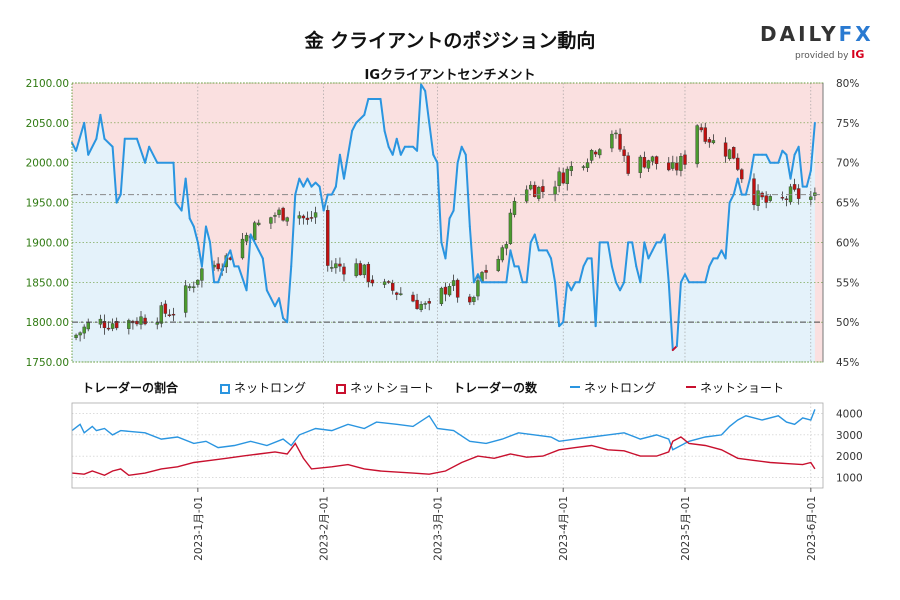  I want to click on count-tick-label: 1000, so click(849, 478).